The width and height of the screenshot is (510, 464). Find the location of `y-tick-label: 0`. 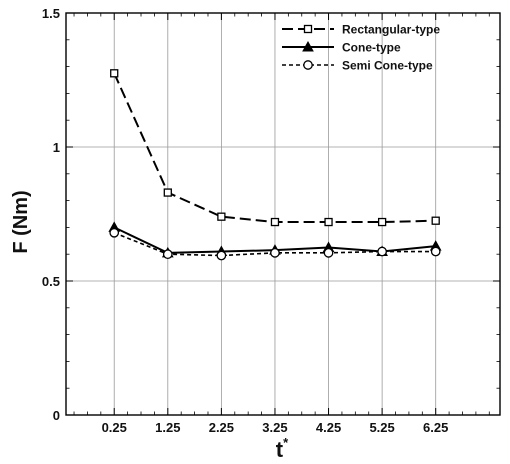

y-tick-label: 0 is located at coordinates (56, 415).